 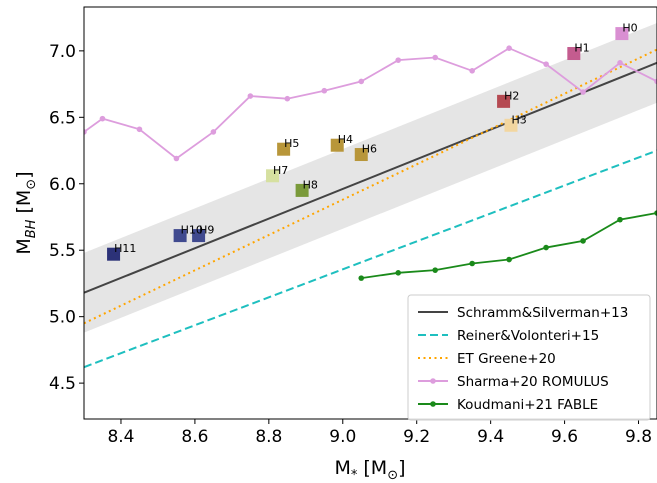 What do you see at coordinates (31, 228) in the screenshot?
I see `y-axis-label-sub: BH` at bounding box center [31, 228].